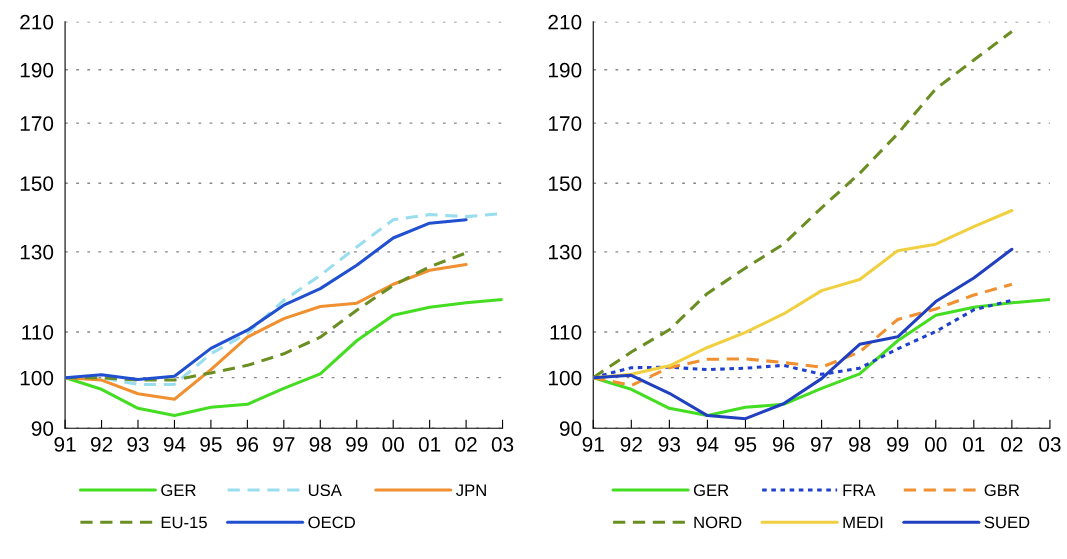 This screenshot has height=559, width=1067. Describe the element at coordinates (471, 490) in the screenshot. I see `legend-label: JPN` at that location.